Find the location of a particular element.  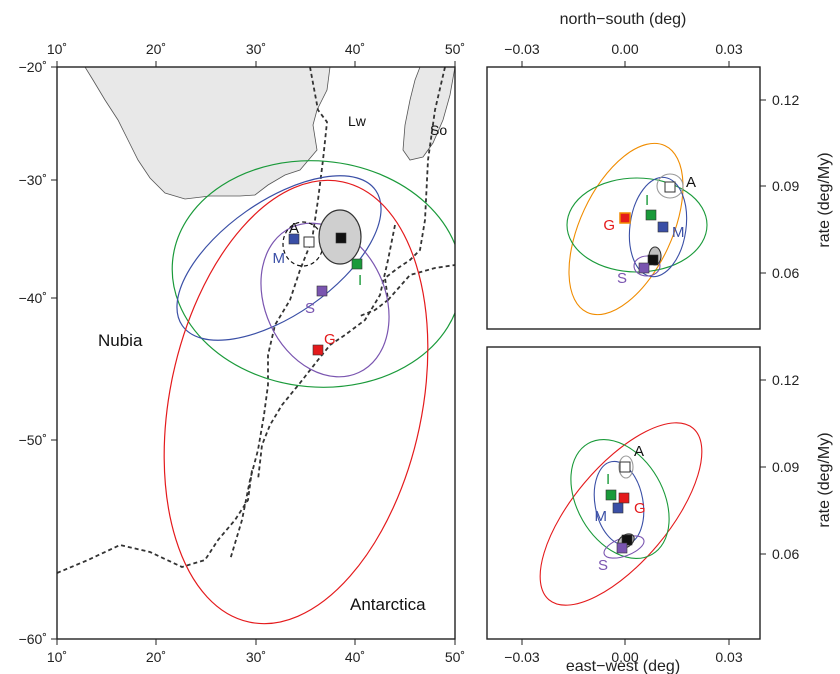

tr-point-pole is located at coordinates (653, 260).